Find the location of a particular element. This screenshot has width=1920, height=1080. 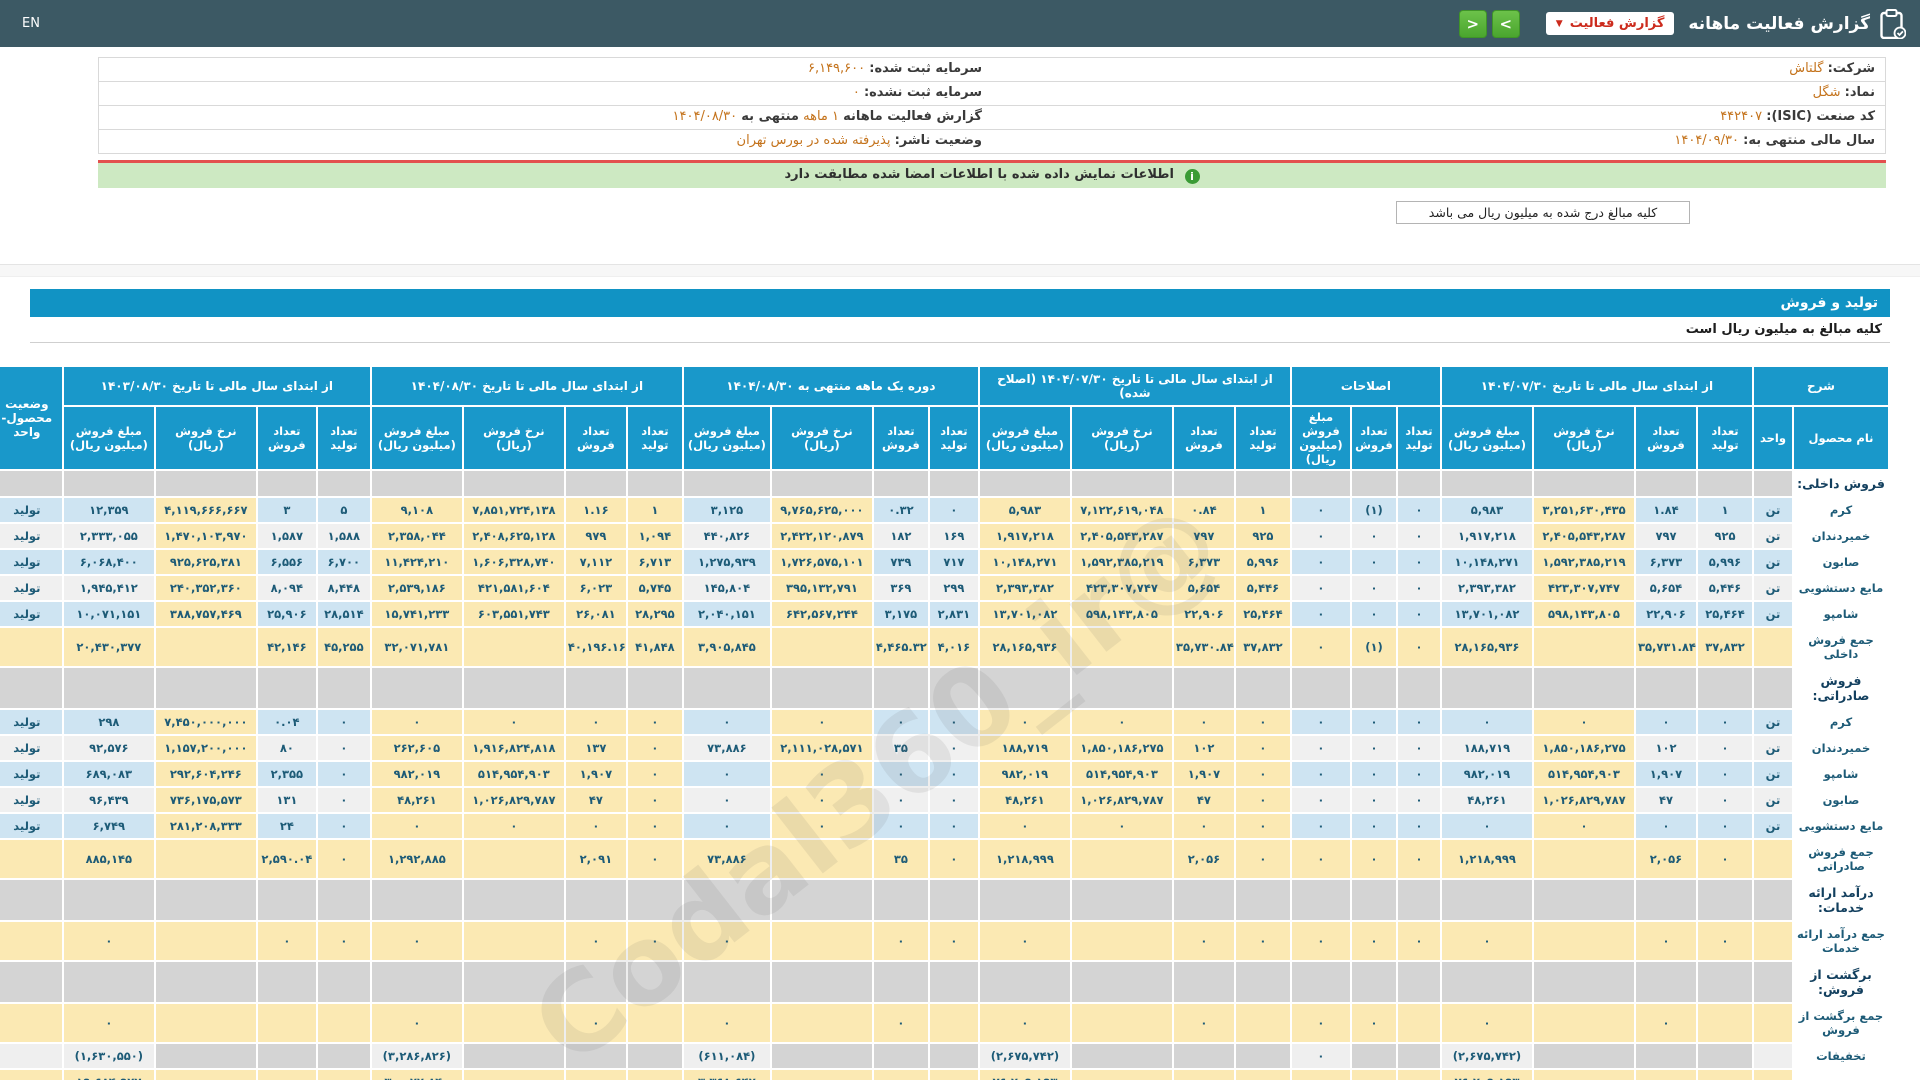

value-cell: ۵۹۸,۱۴۳,۸۰۵ is located at coordinates (1583, 614).